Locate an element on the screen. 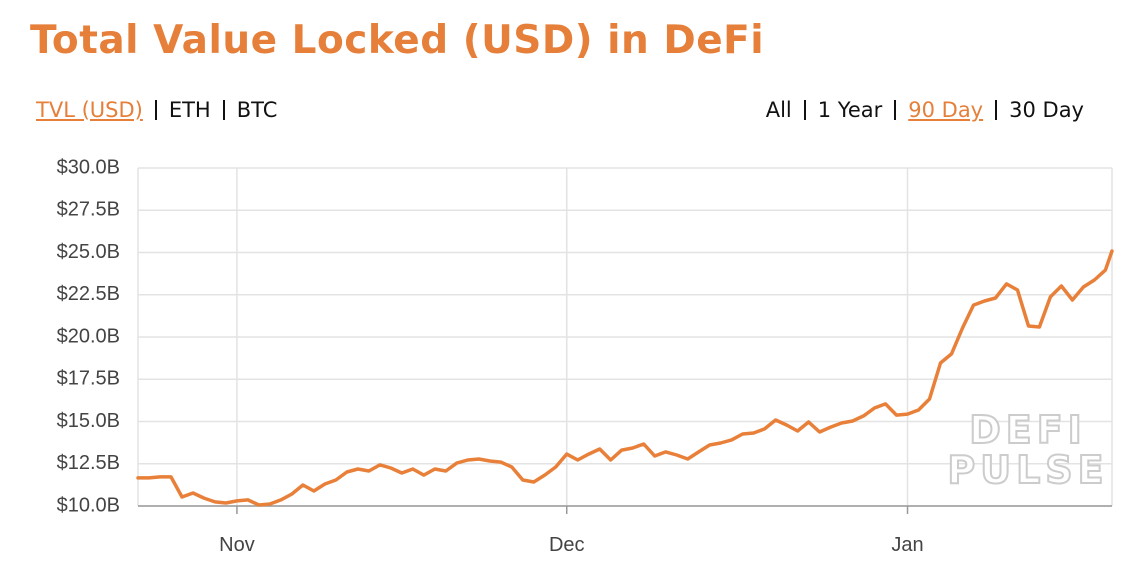 The height and width of the screenshot is (566, 1134). y-tick-label: $15.0B is located at coordinates (88, 421).